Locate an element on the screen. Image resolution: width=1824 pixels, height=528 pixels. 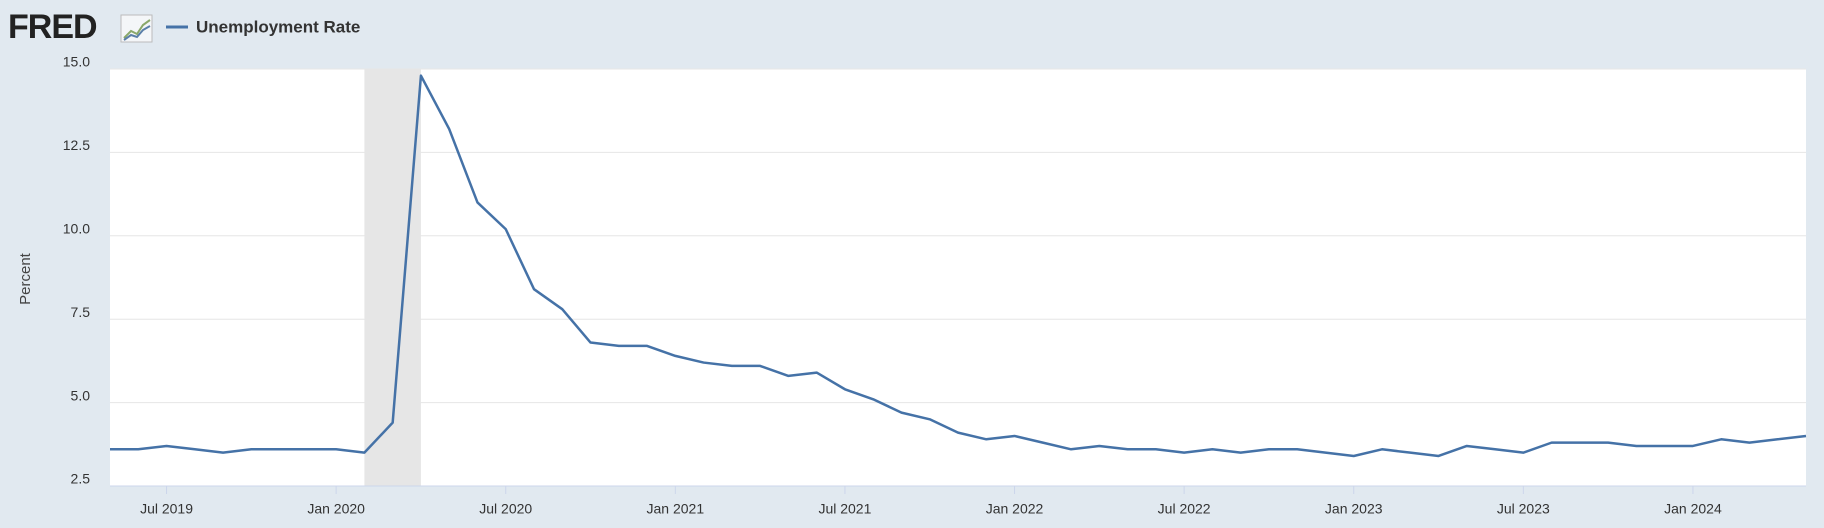
x-tick-label: Jan 2024 is located at coordinates (1693, 509).